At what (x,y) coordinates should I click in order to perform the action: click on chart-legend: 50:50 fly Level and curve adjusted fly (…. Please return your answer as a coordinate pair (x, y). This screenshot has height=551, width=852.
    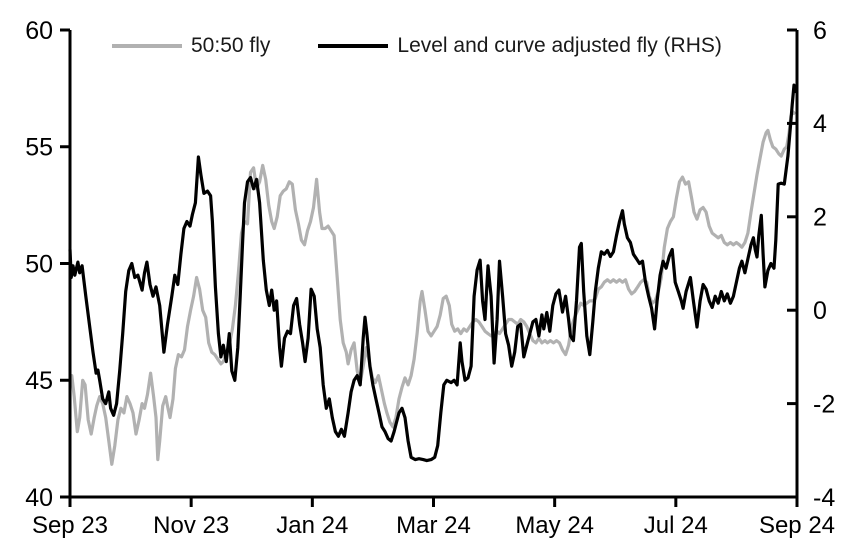
    Looking at the image, I should click on (417, 46).